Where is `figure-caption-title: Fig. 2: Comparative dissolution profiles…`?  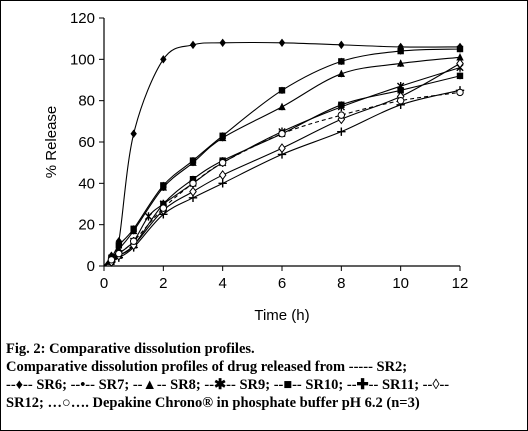
figure-caption-title: Fig. 2: Comparative dissolution profiles… is located at coordinates (130, 349).